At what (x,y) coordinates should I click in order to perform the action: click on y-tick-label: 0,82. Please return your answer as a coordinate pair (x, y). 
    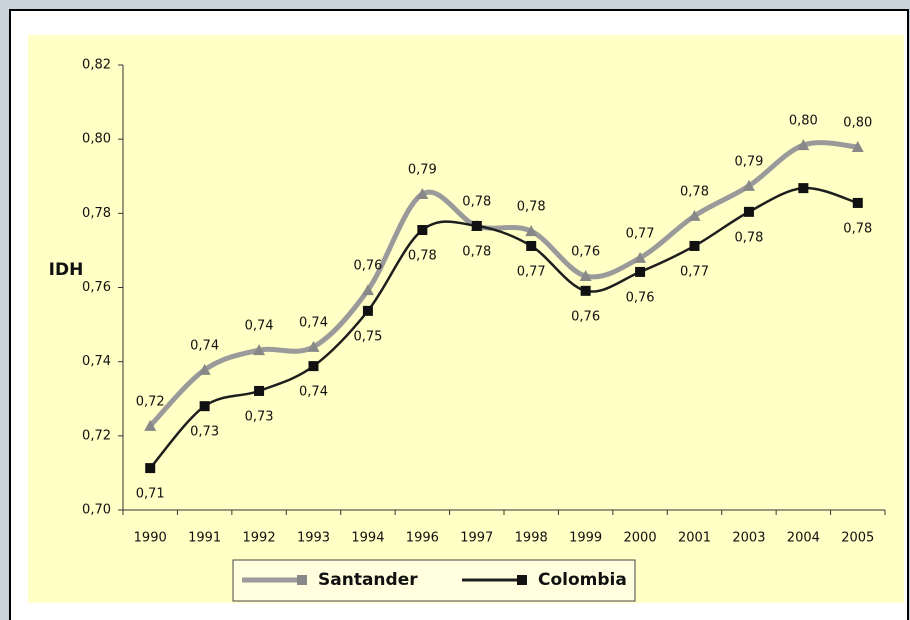
    Looking at the image, I should click on (96, 65).